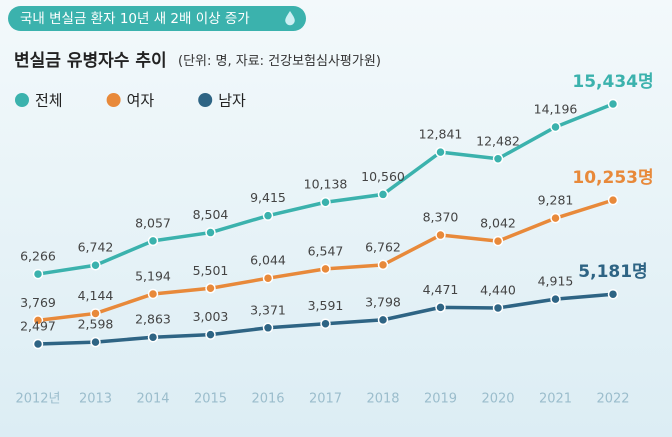 The image size is (672, 437). Describe the element at coordinates (383, 246) in the screenshot. I see `value-label: 6,762` at that location.